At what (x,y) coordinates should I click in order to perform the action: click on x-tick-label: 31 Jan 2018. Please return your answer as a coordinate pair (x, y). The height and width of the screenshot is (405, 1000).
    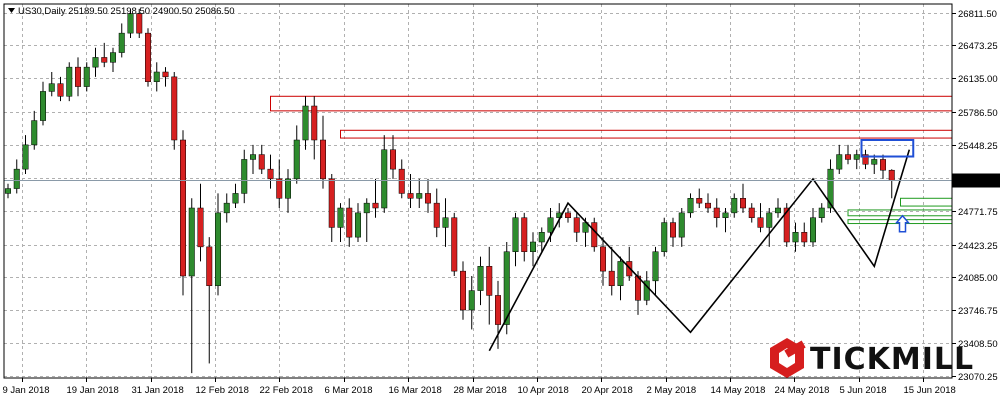
    Looking at the image, I should click on (158, 390).